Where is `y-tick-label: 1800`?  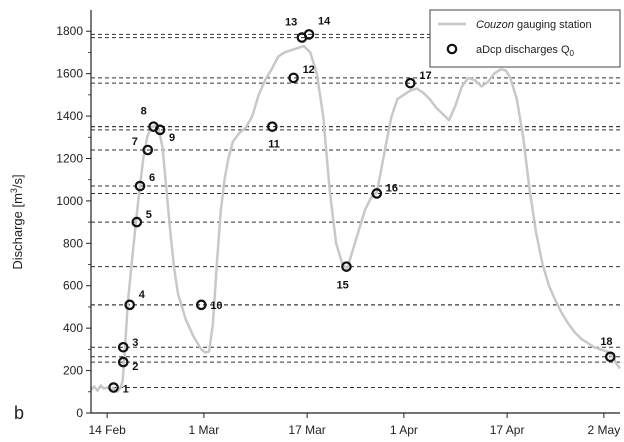
y-tick-label: 1800 is located at coordinates (69, 31).